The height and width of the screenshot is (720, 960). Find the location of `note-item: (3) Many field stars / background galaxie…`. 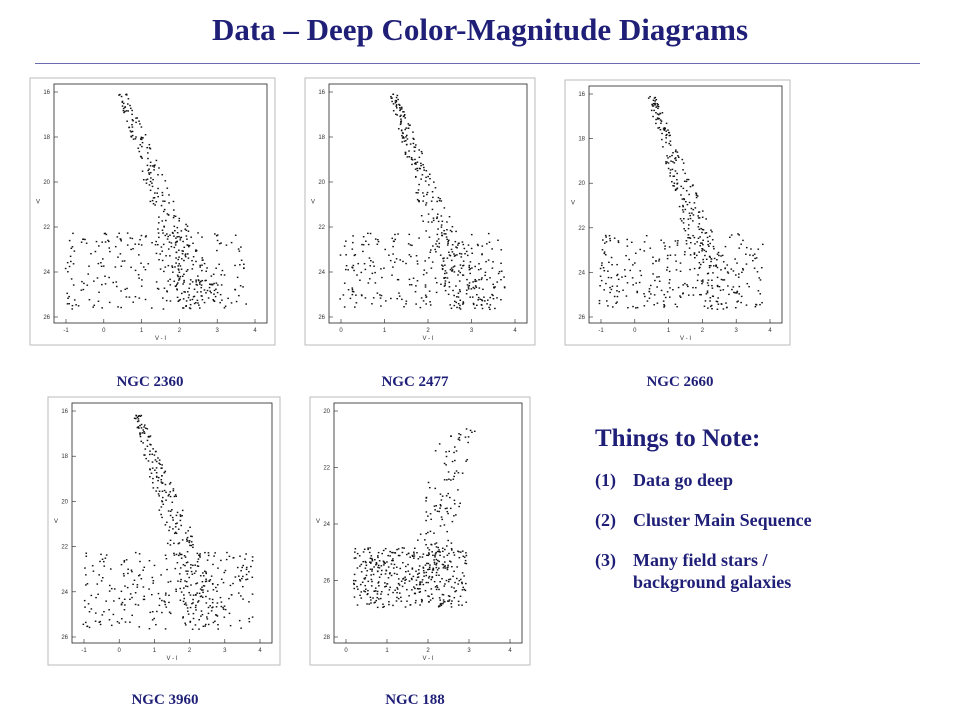

note-item: (3) Many field stars / background galaxie… is located at coordinates (745, 571).